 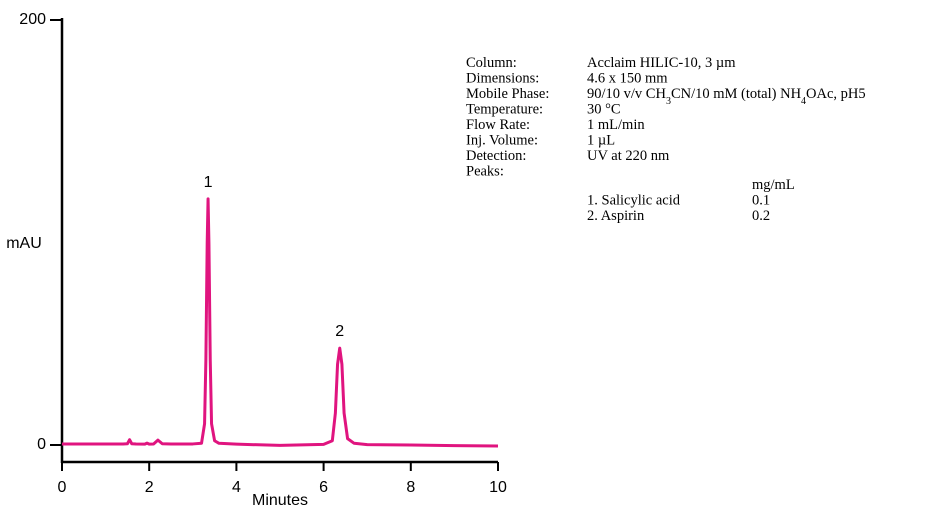 I want to click on info-value: UV at 220 nm, so click(x=628, y=156).